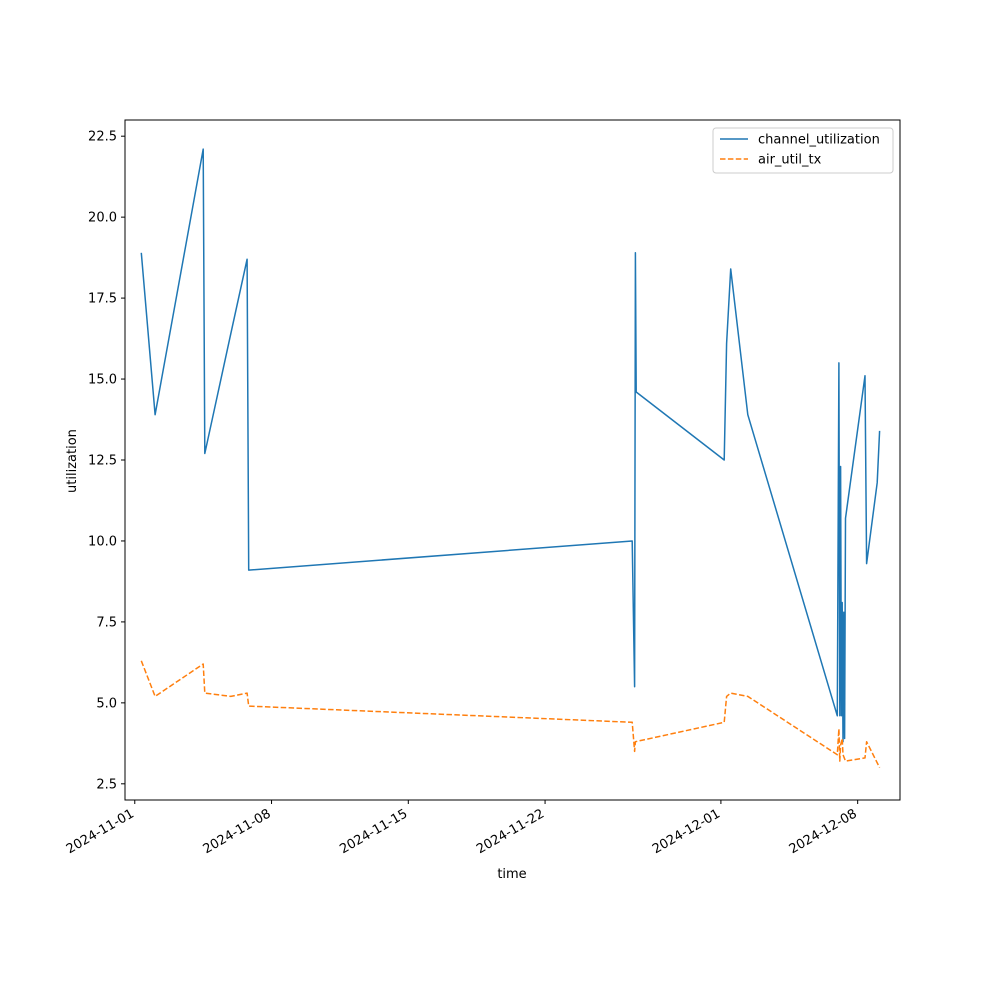  Describe the element at coordinates (102, 218) in the screenshot. I see `y-tick-label: 20.0` at that location.